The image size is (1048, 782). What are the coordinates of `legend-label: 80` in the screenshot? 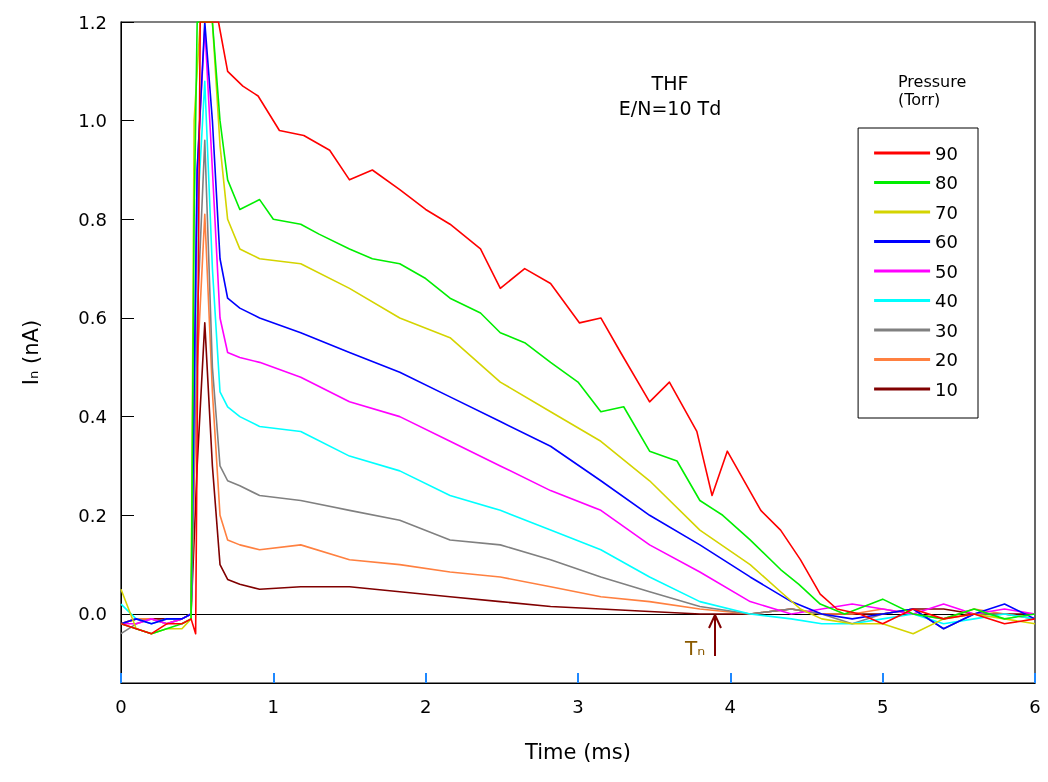 It's located at (946, 182).